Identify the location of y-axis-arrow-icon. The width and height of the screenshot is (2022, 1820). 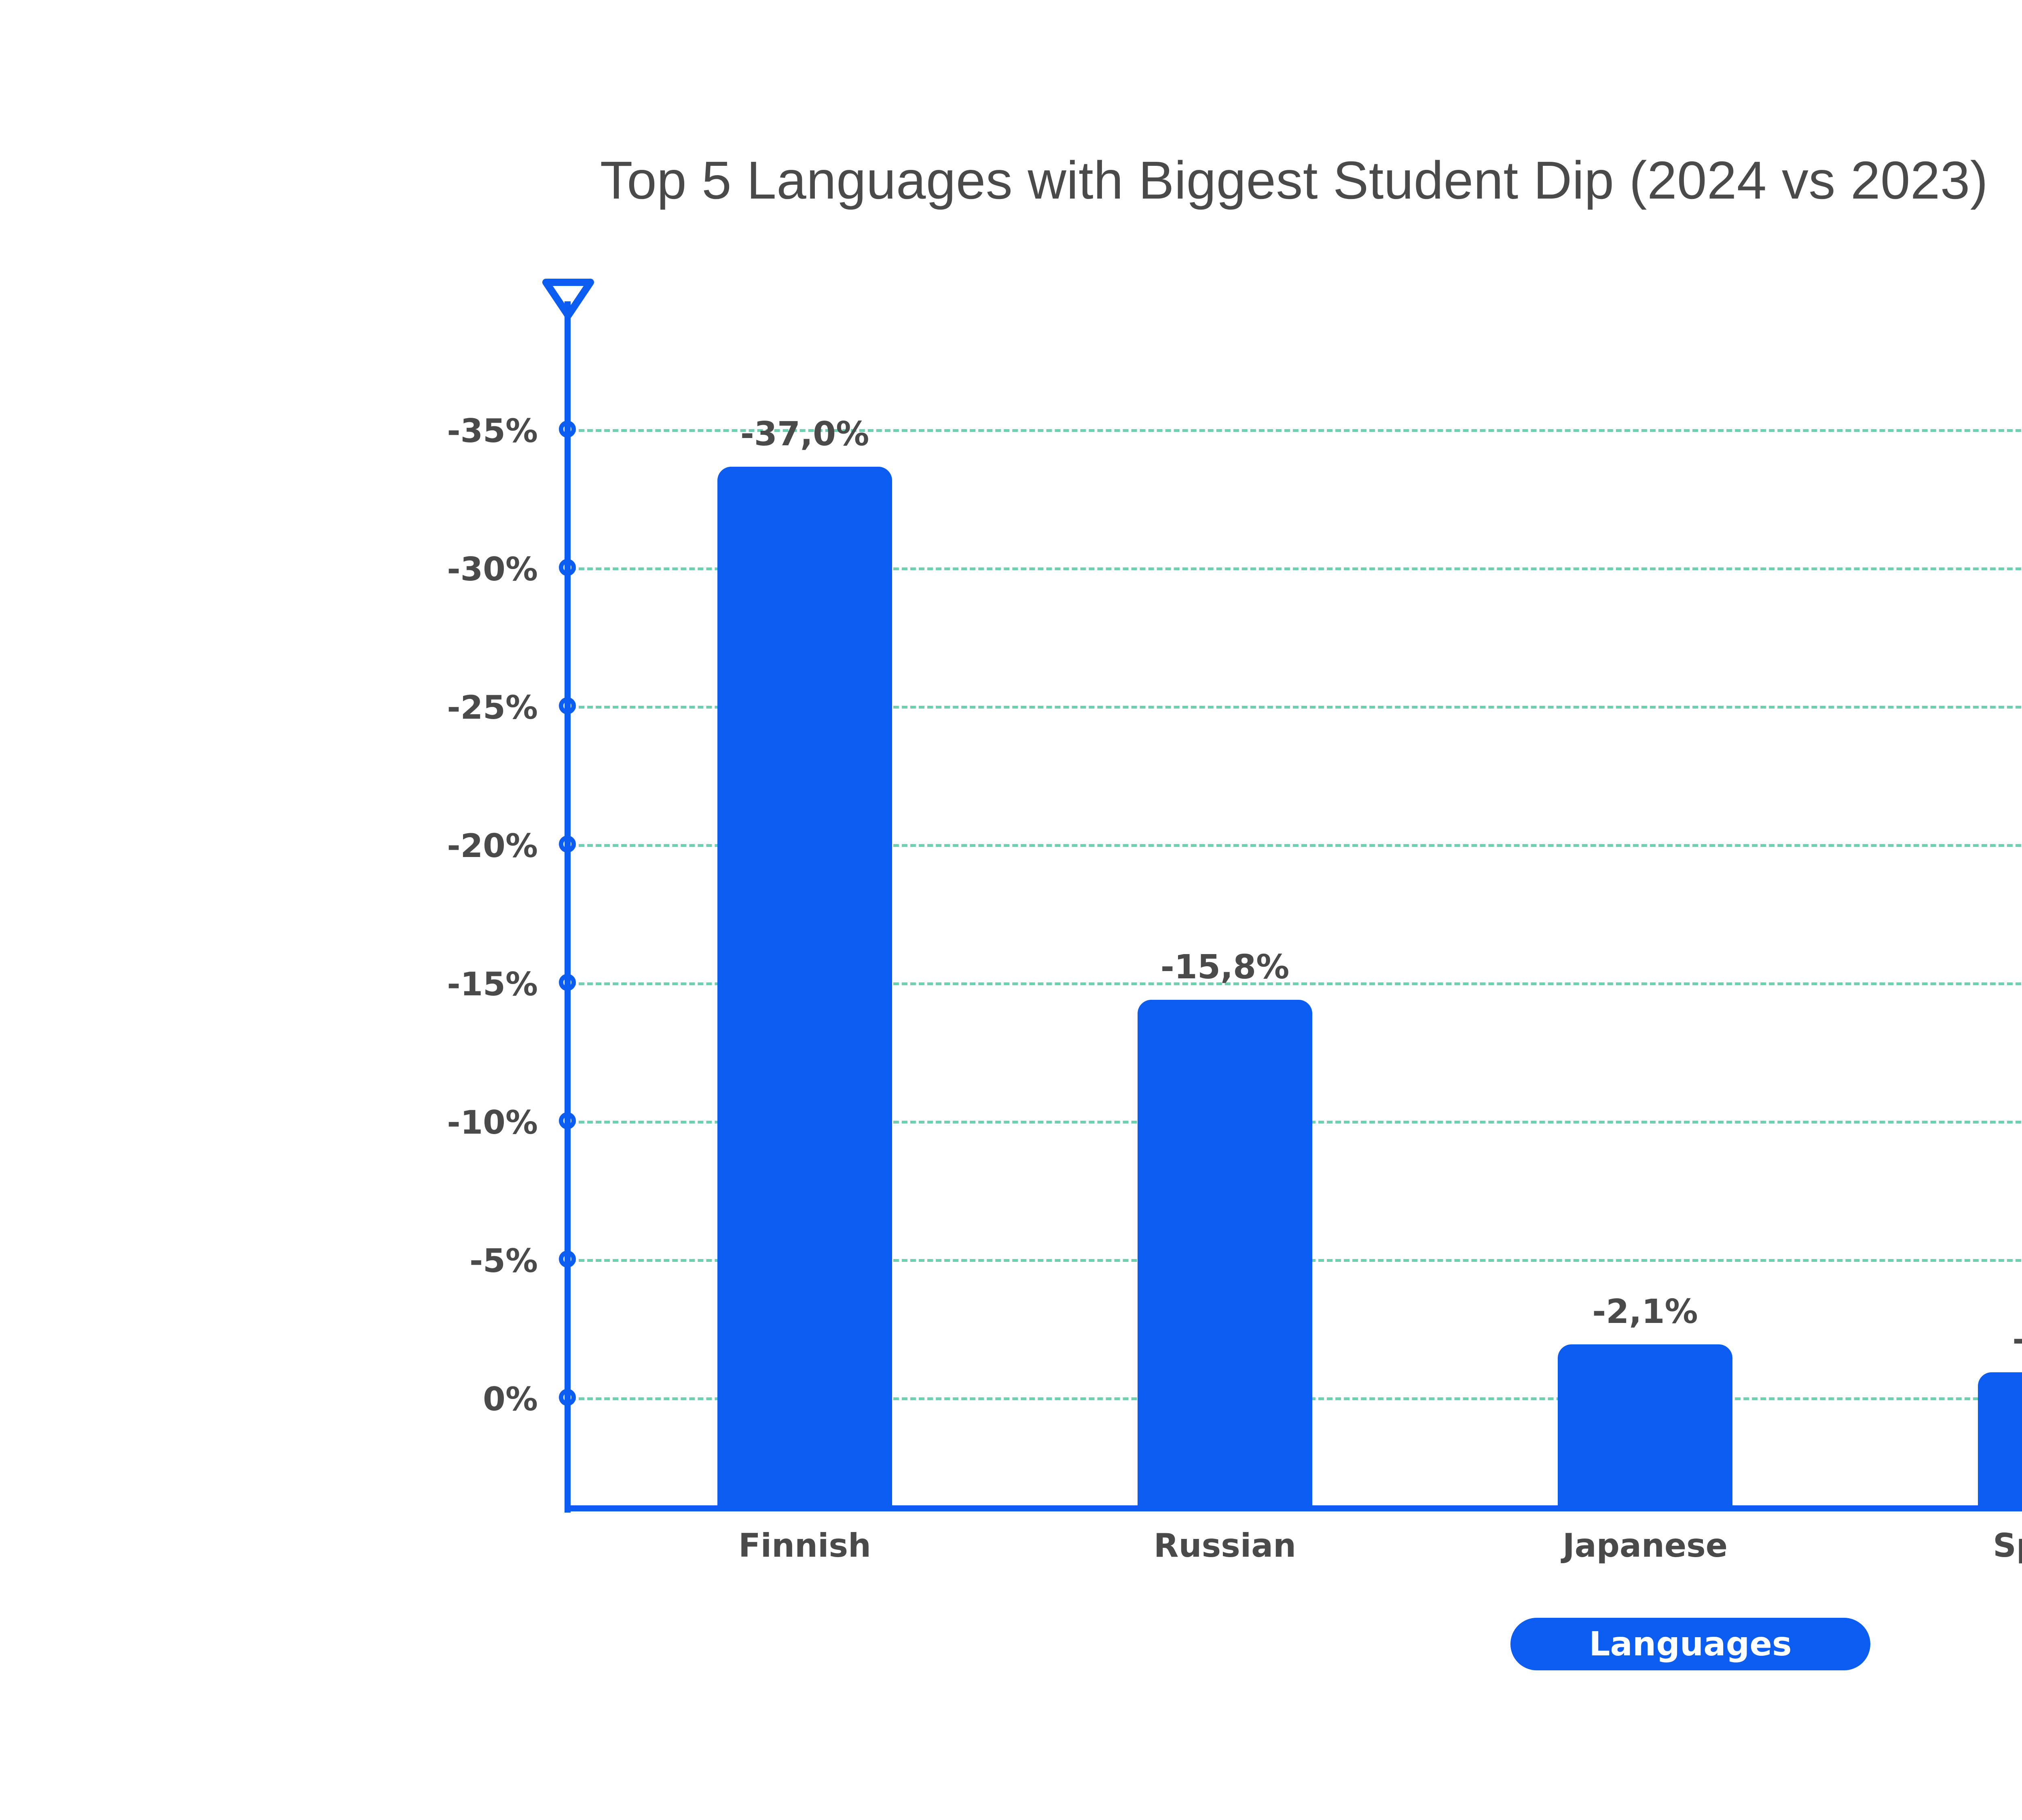
(568, 299).